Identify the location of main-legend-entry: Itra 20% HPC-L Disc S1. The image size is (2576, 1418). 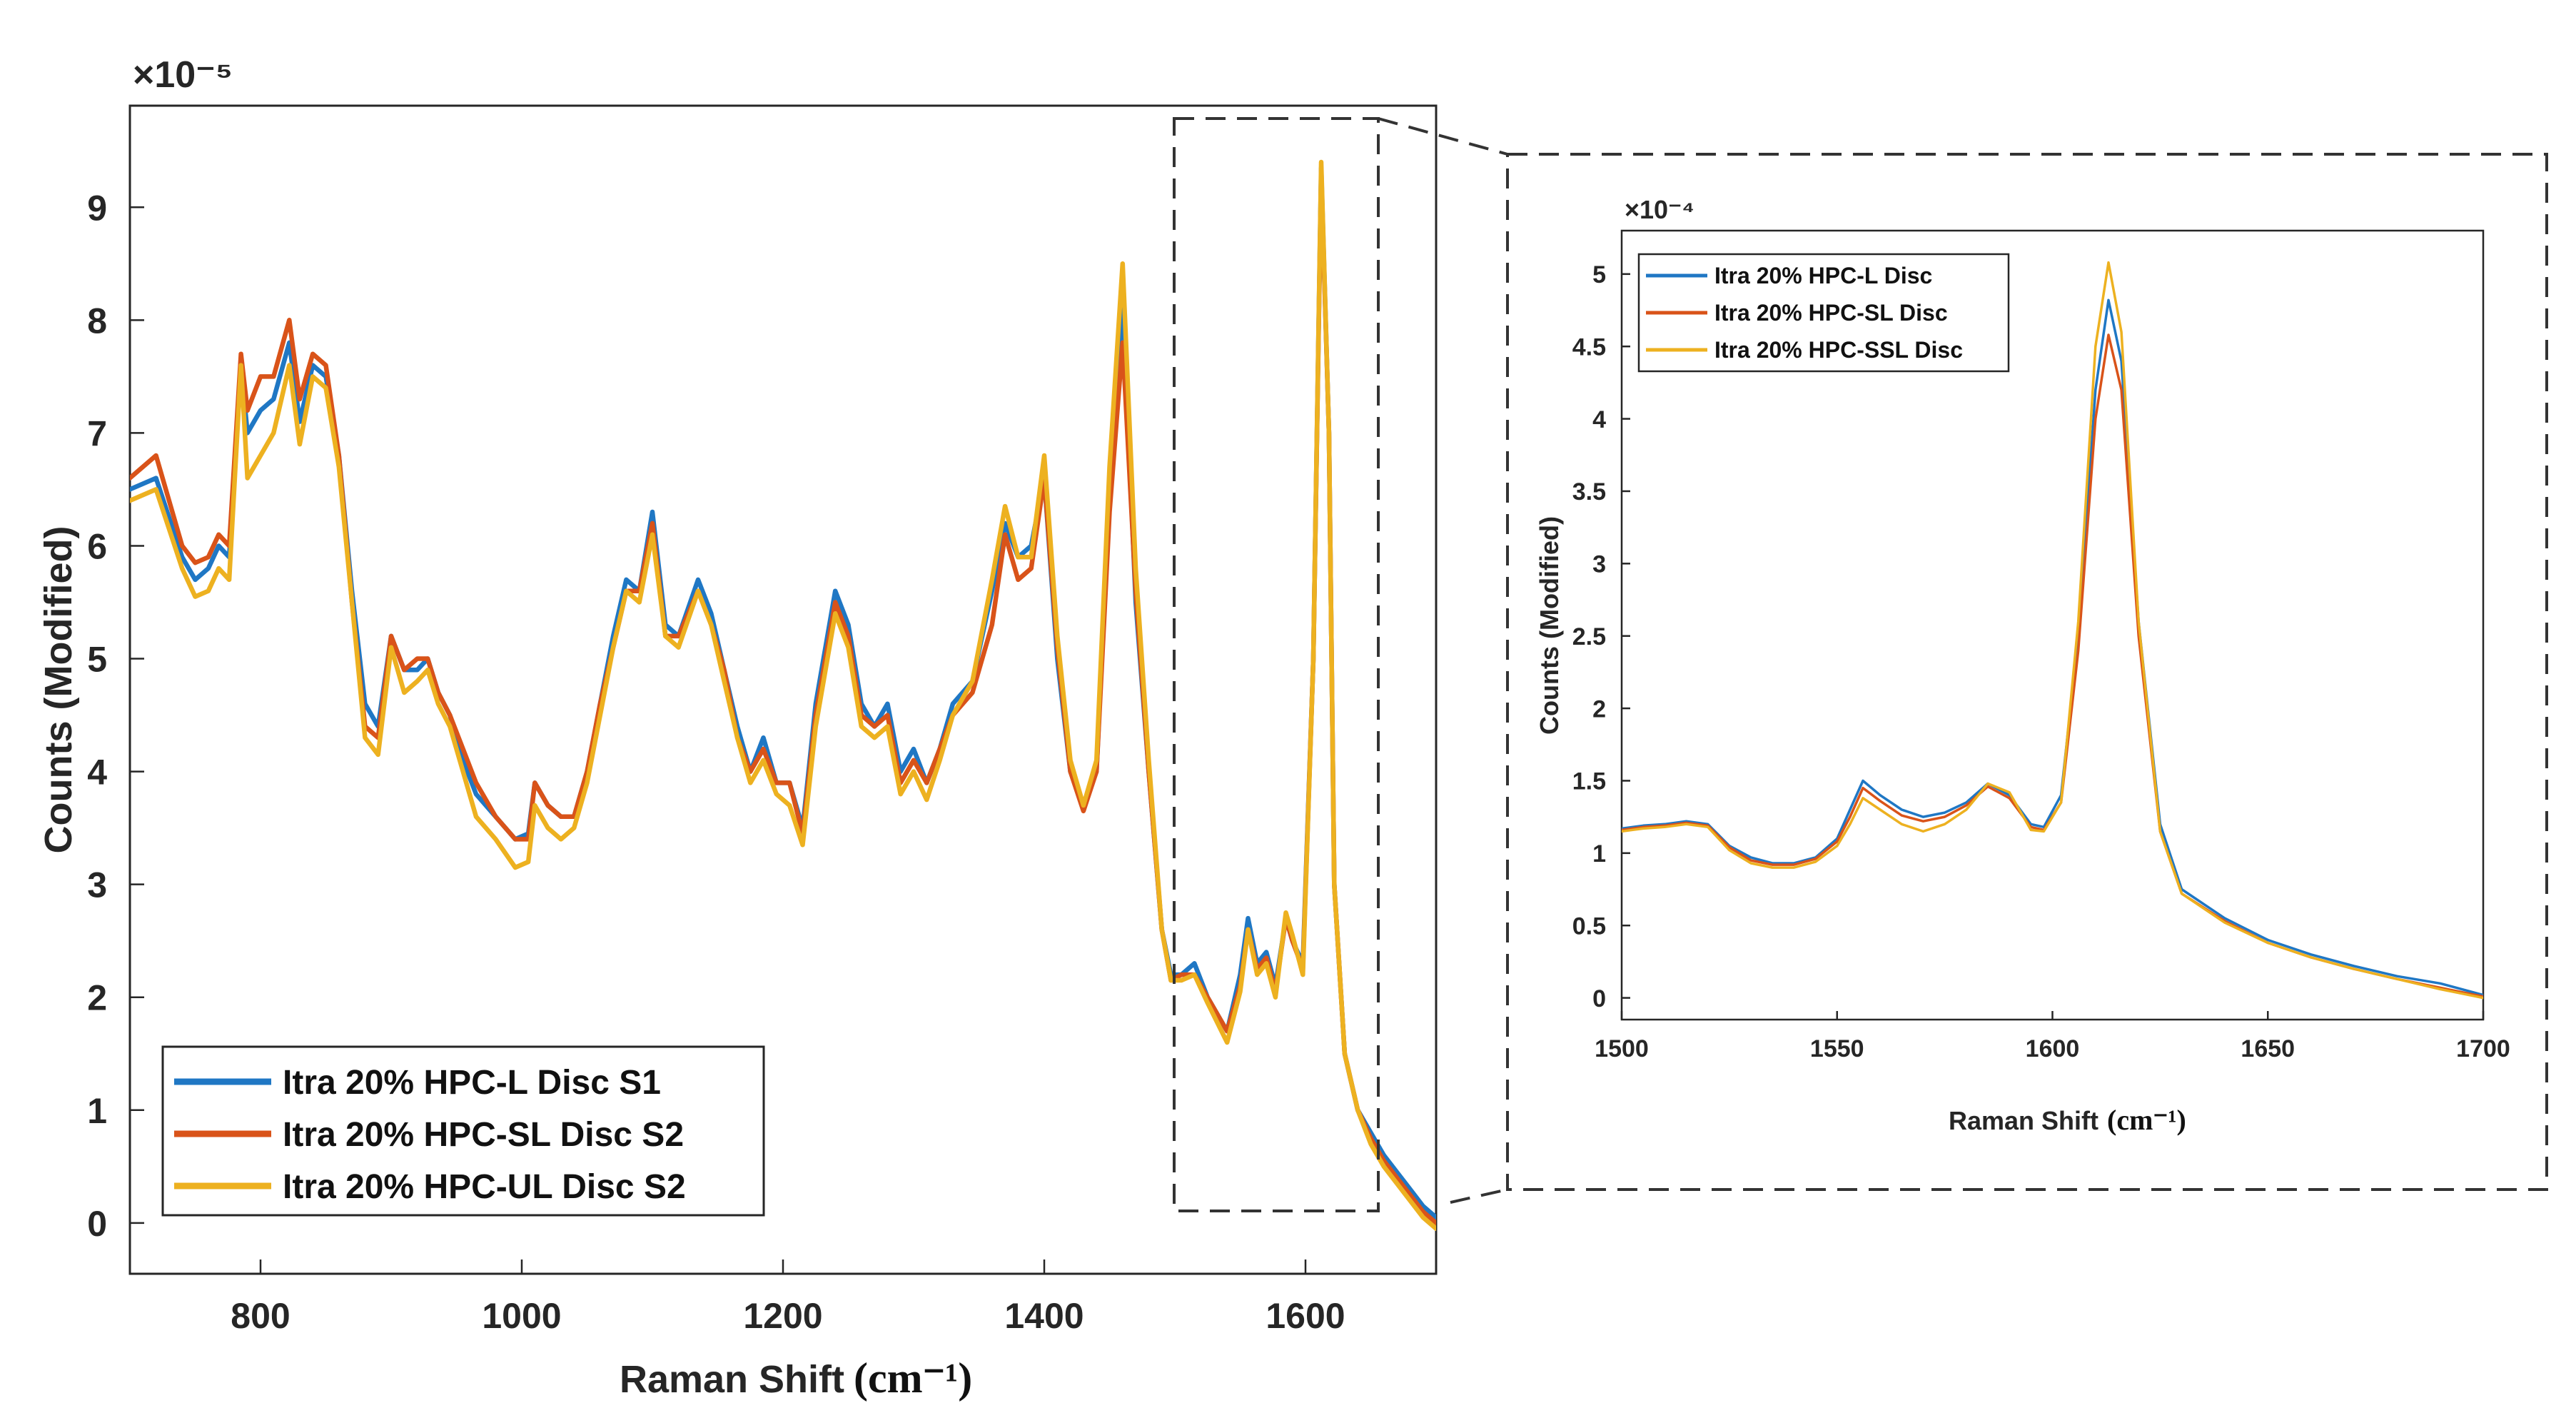
(417, 1083).